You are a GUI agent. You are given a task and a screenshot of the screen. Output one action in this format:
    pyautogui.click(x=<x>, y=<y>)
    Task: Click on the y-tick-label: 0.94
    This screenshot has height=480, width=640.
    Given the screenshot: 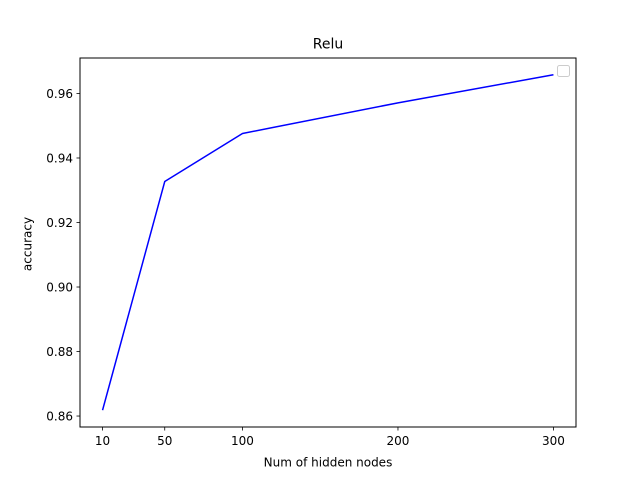 What is the action you would take?
    pyautogui.click(x=59, y=158)
    